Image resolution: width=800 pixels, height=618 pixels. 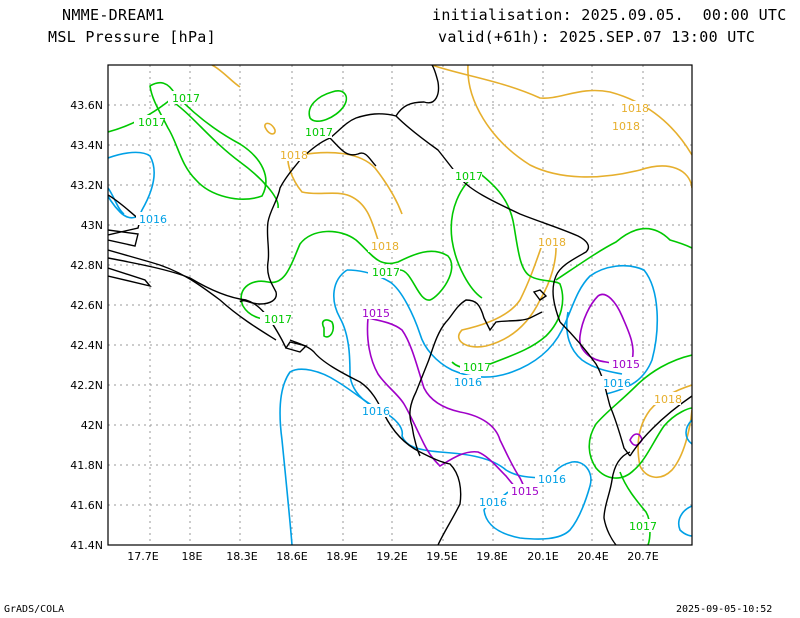 I want to click on lat-label: 41.4N, so click(x=86, y=545).